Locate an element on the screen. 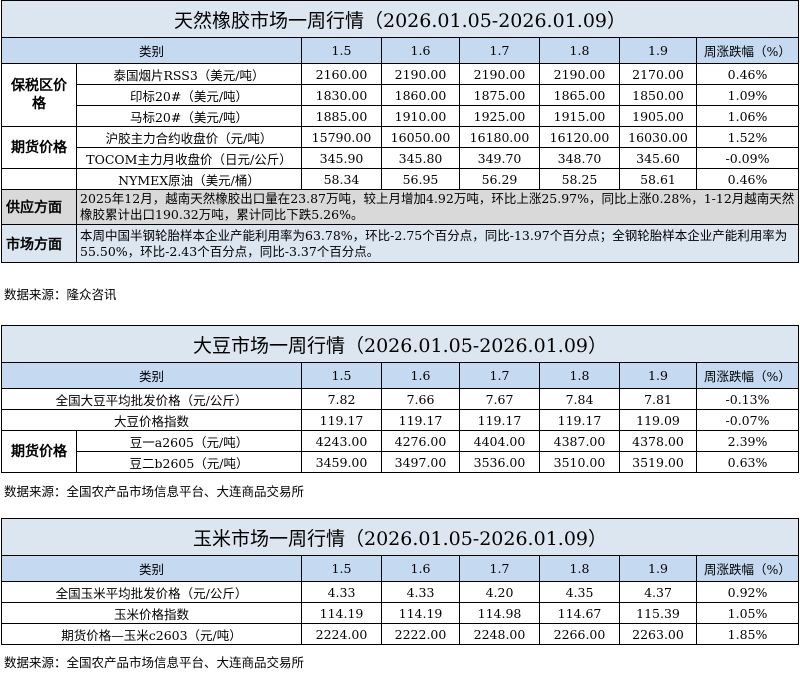 The height and width of the screenshot is (674, 800). value-cell: 2263.00 is located at coordinates (658, 634).